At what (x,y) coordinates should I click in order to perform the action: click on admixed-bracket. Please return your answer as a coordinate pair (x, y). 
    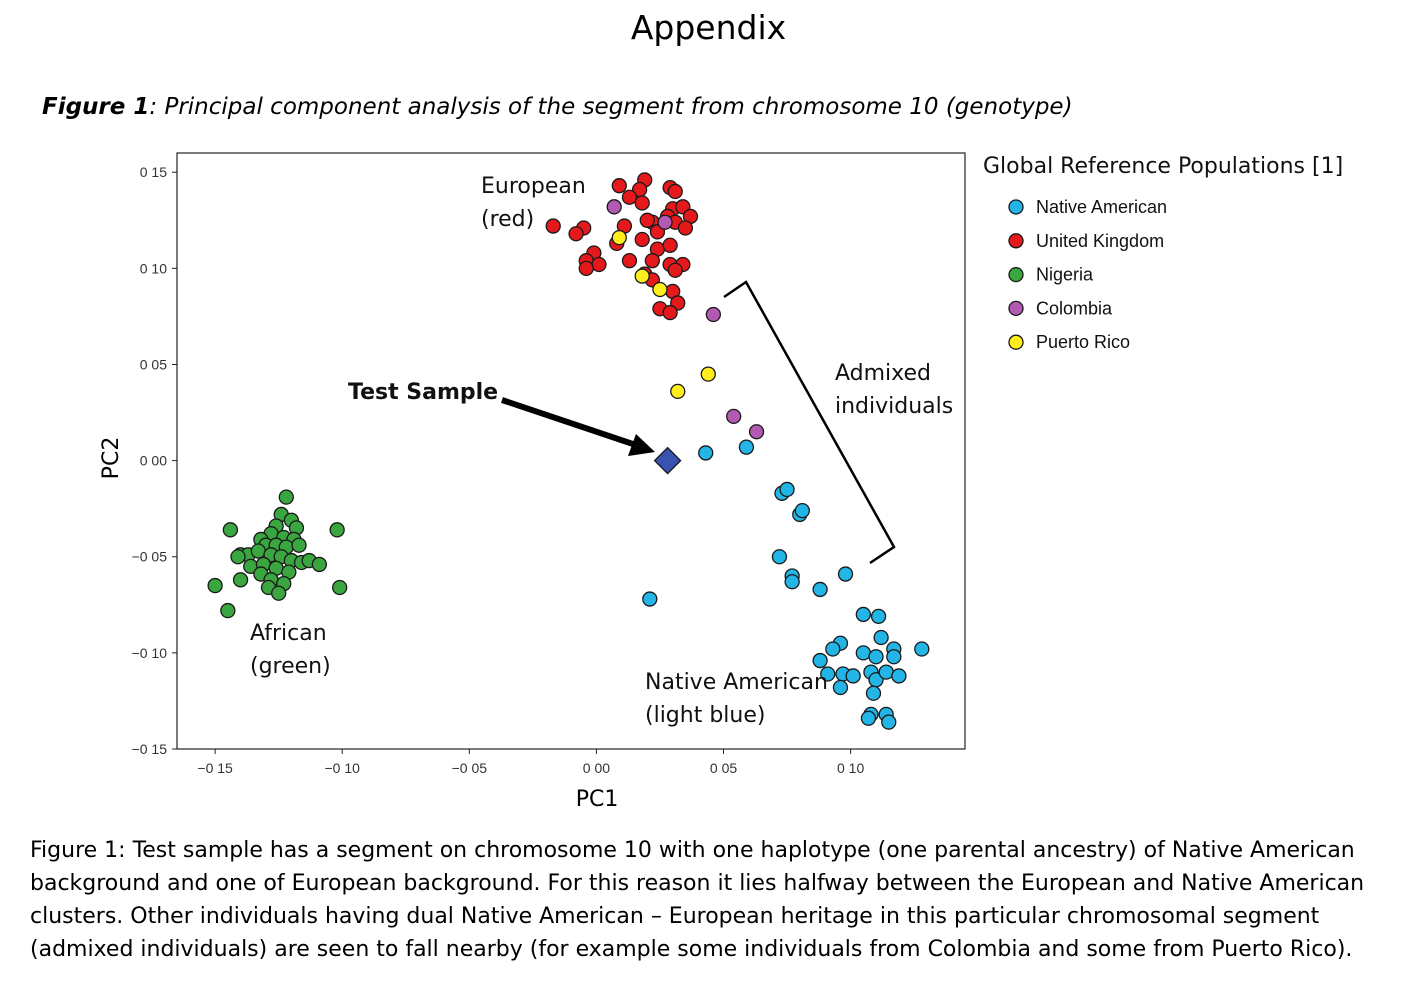
    Looking at the image, I should click on (809, 422).